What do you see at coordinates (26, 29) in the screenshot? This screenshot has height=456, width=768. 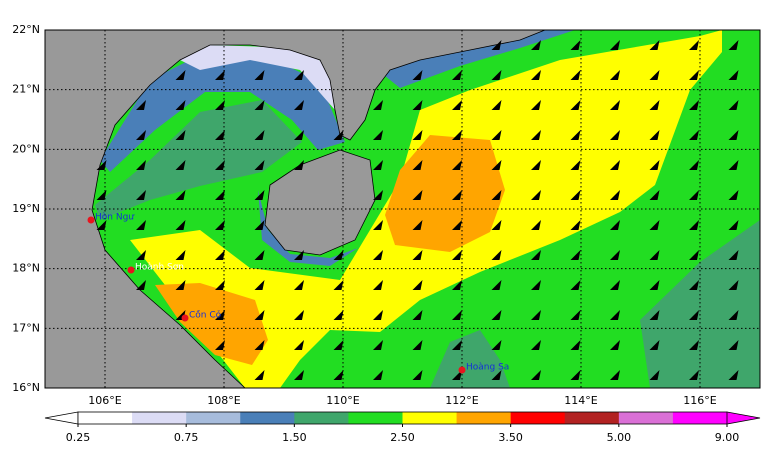 I see `lat-label: 22°N` at bounding box center [26, 29].